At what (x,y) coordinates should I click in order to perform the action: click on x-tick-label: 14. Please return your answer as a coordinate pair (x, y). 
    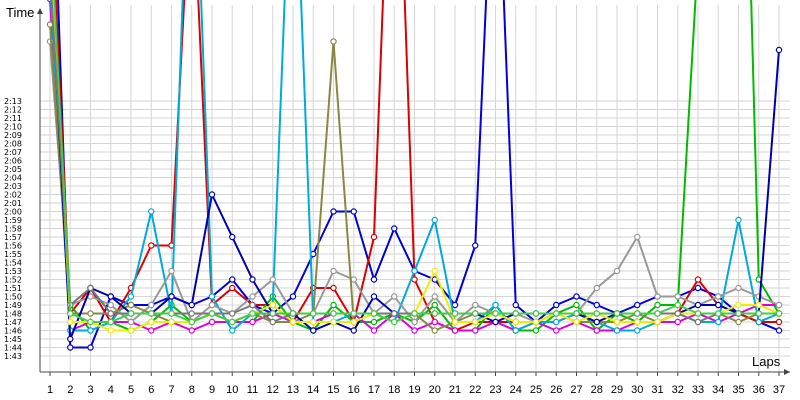
    Looking at the image, I should click on (313, 390).